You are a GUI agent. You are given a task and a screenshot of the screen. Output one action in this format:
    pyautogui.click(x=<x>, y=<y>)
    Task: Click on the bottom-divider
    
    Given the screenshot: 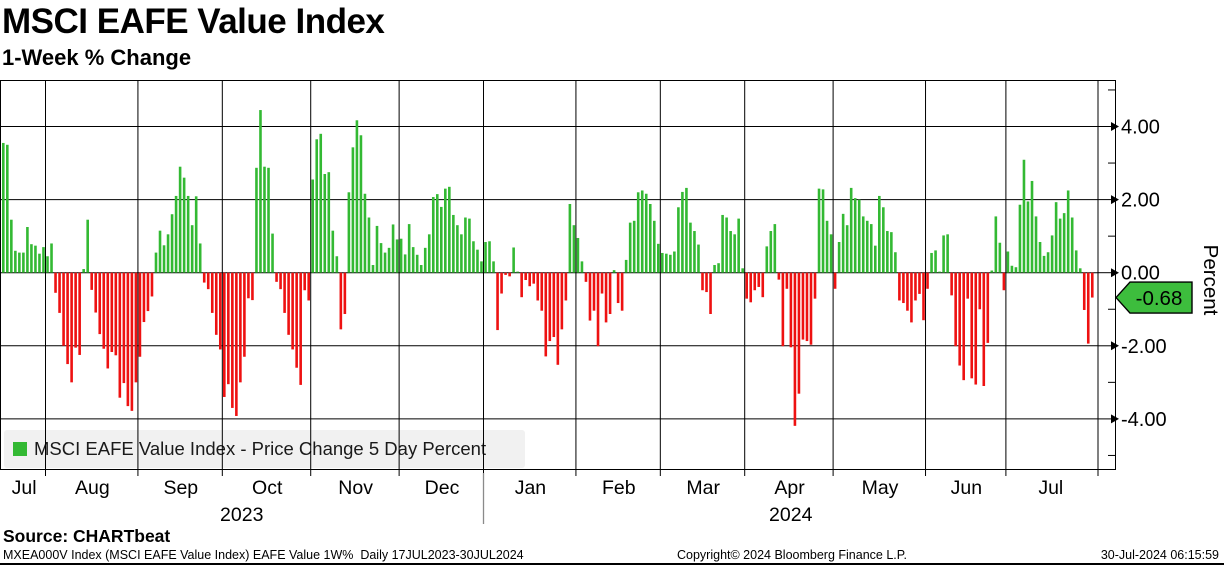 What is the action you would take?
    pyautogui.click(x=612, y=564)
    